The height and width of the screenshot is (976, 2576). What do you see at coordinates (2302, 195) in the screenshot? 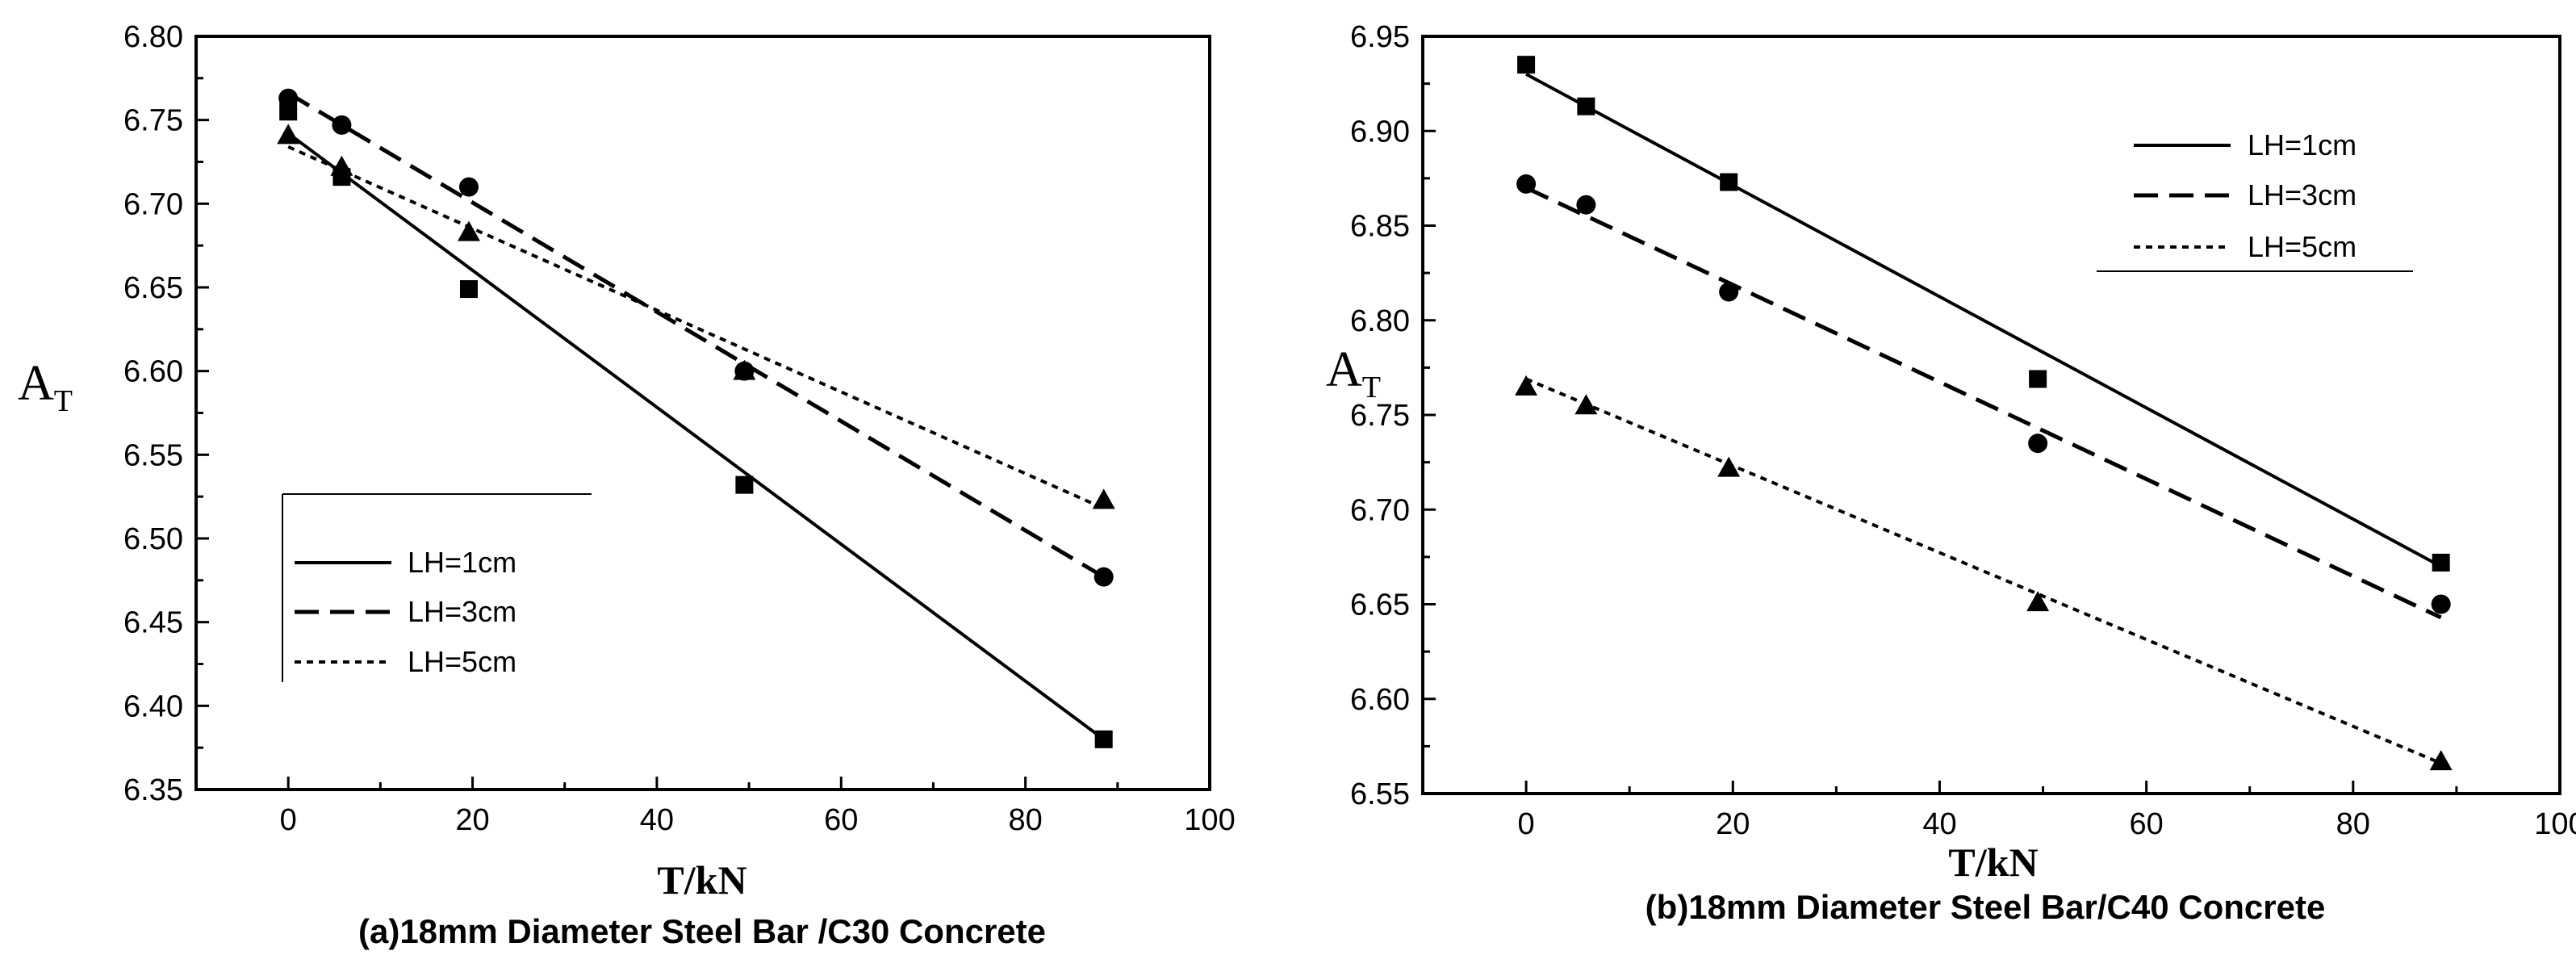
I see `legend-b-label-2: LH=3cm` at bounding box center [2302, 195].